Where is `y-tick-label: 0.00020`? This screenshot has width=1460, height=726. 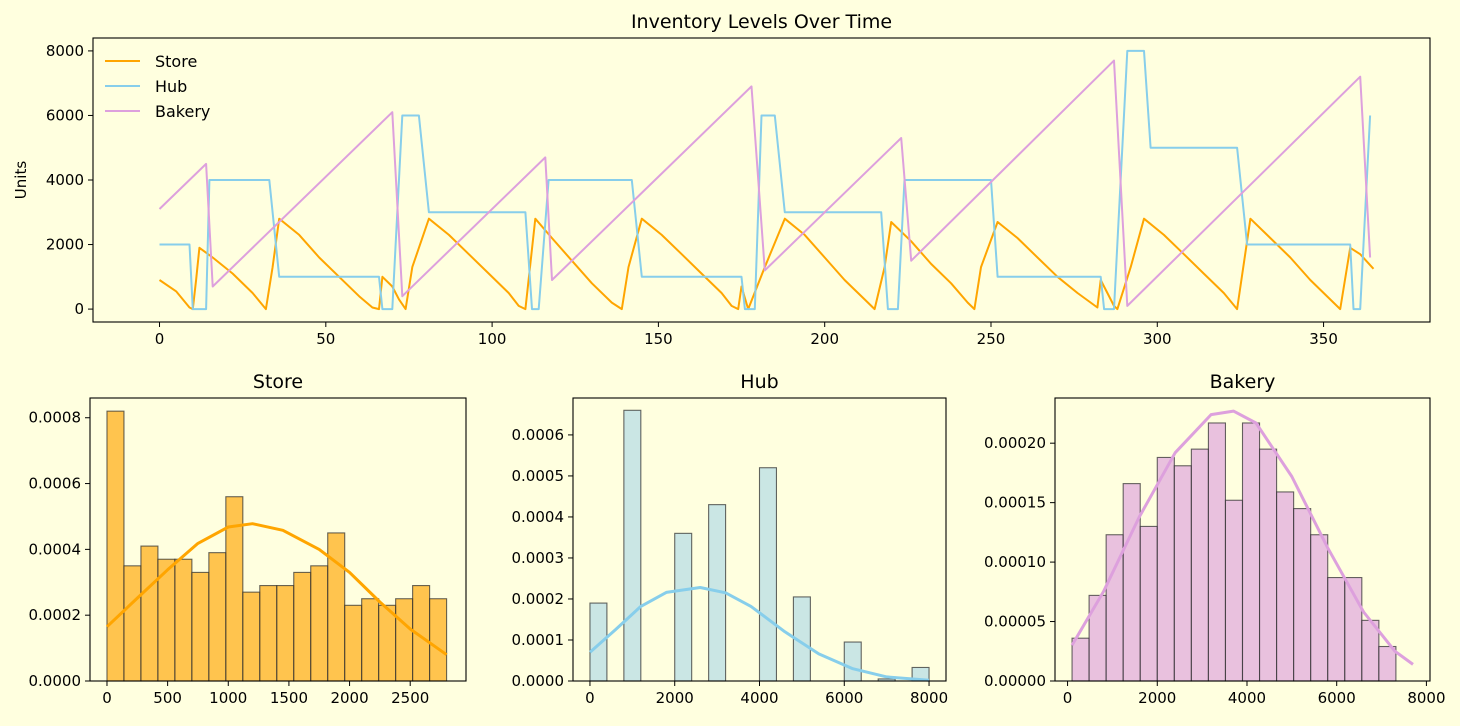
y-tick-label: 0.00020 is located at coordinates (1015, 443).